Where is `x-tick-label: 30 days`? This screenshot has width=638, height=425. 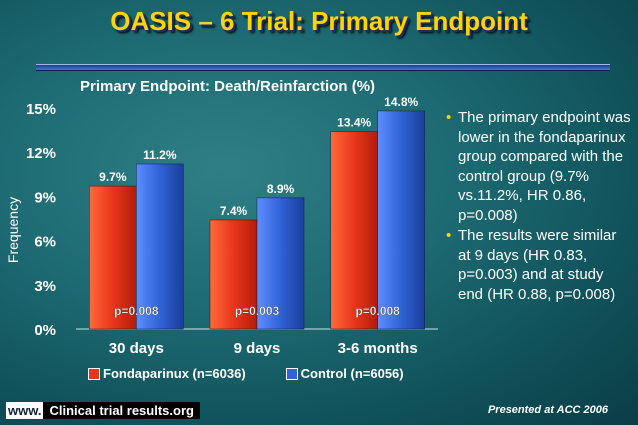
x-tick-label: 30 days is located at coordinates (136, 348).